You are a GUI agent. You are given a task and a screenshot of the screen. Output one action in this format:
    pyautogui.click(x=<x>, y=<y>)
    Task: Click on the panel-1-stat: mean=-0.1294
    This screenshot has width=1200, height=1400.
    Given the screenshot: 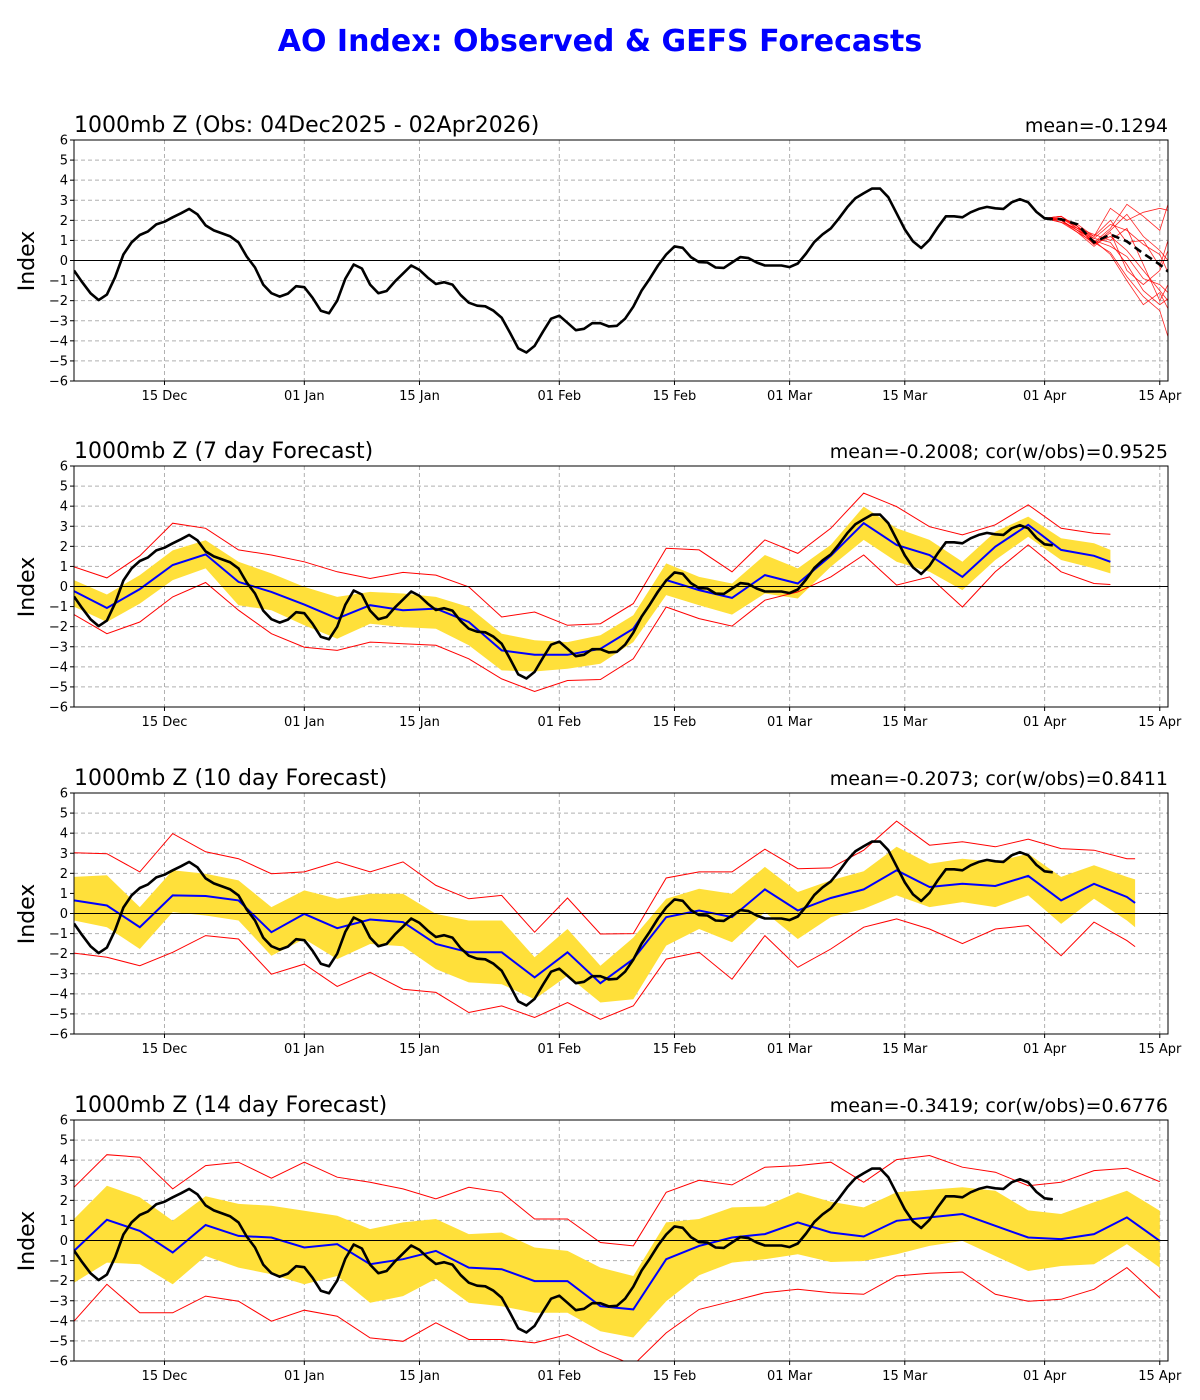 What is the action you would take?
    pyautogui.click(x=1096, y=126)
    